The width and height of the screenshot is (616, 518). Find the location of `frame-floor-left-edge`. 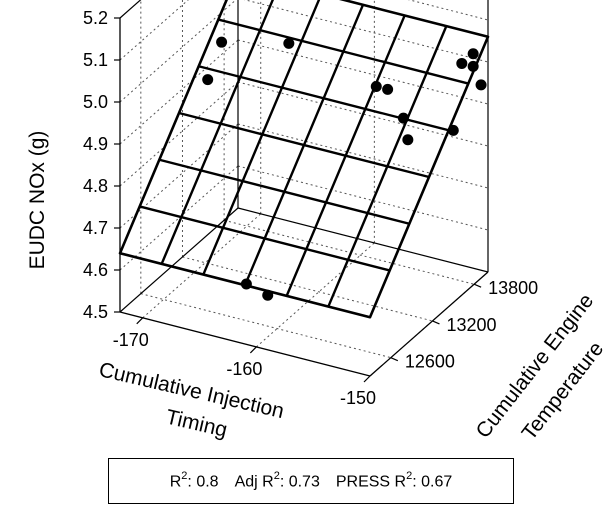

frame-floor-left-edge is located at coordinates (179, 260).